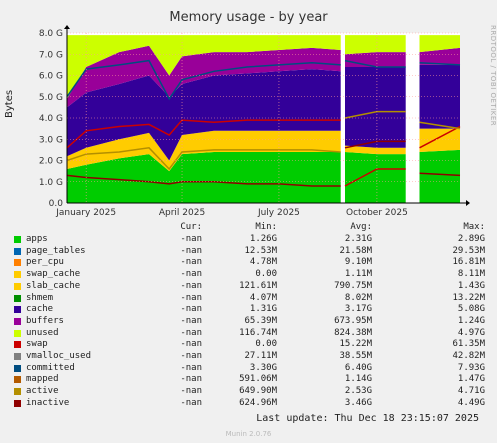  What do you see at coordinates (440, 125) in the screenshot?
I see `line-active-seg2` at bounding box center [440, 125].